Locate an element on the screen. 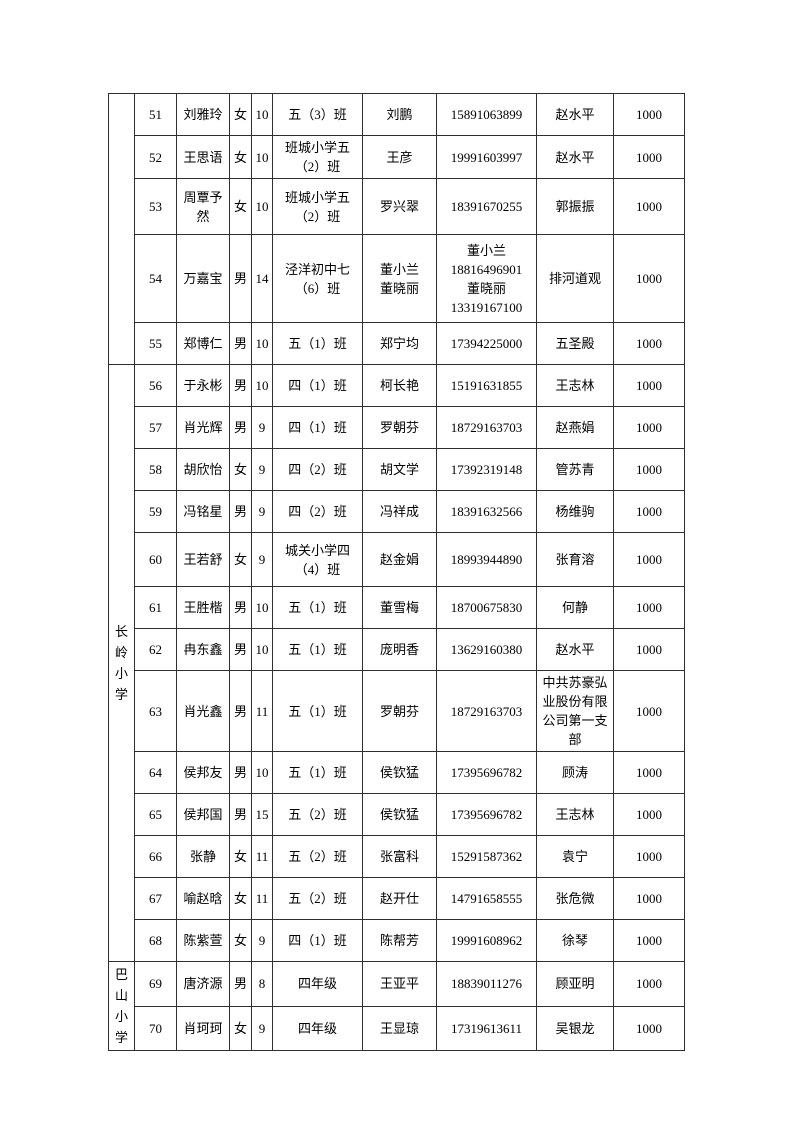  table-row: 58 胡欣怡女 9 四（2）班 胡文学 17392319148 管苏青 1000 is located at coordinates (397, 469).